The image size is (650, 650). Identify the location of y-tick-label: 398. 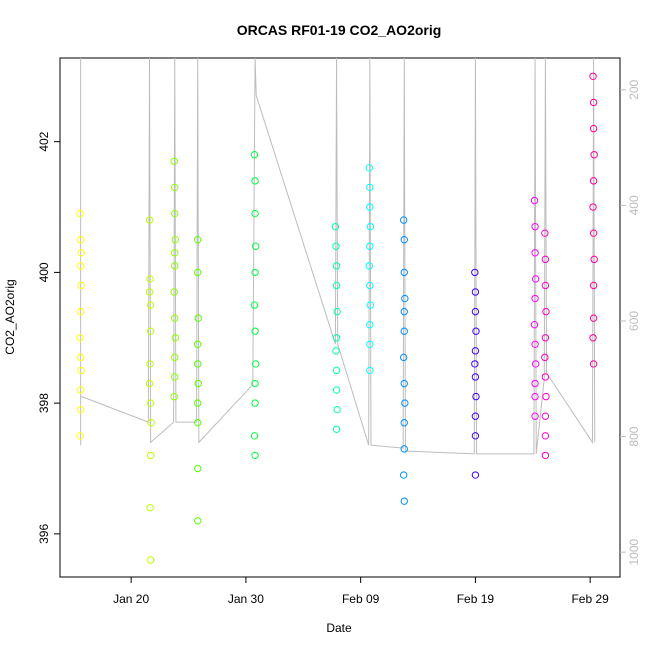
(44, 403).